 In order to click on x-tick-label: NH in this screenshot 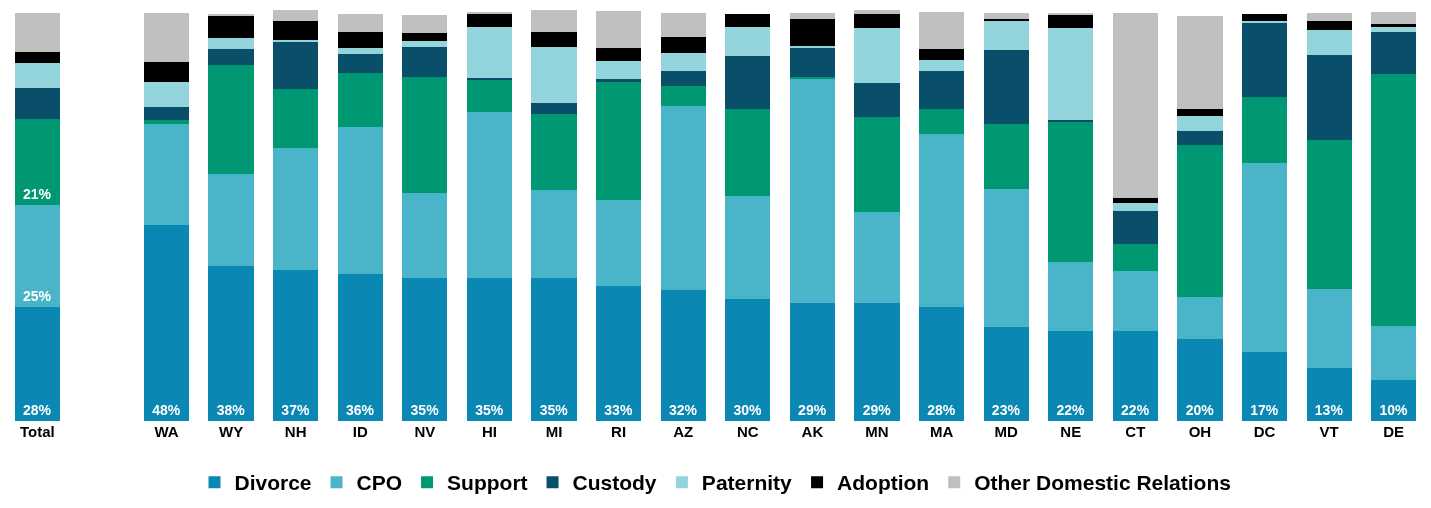, I will do `click(295, 431)`.